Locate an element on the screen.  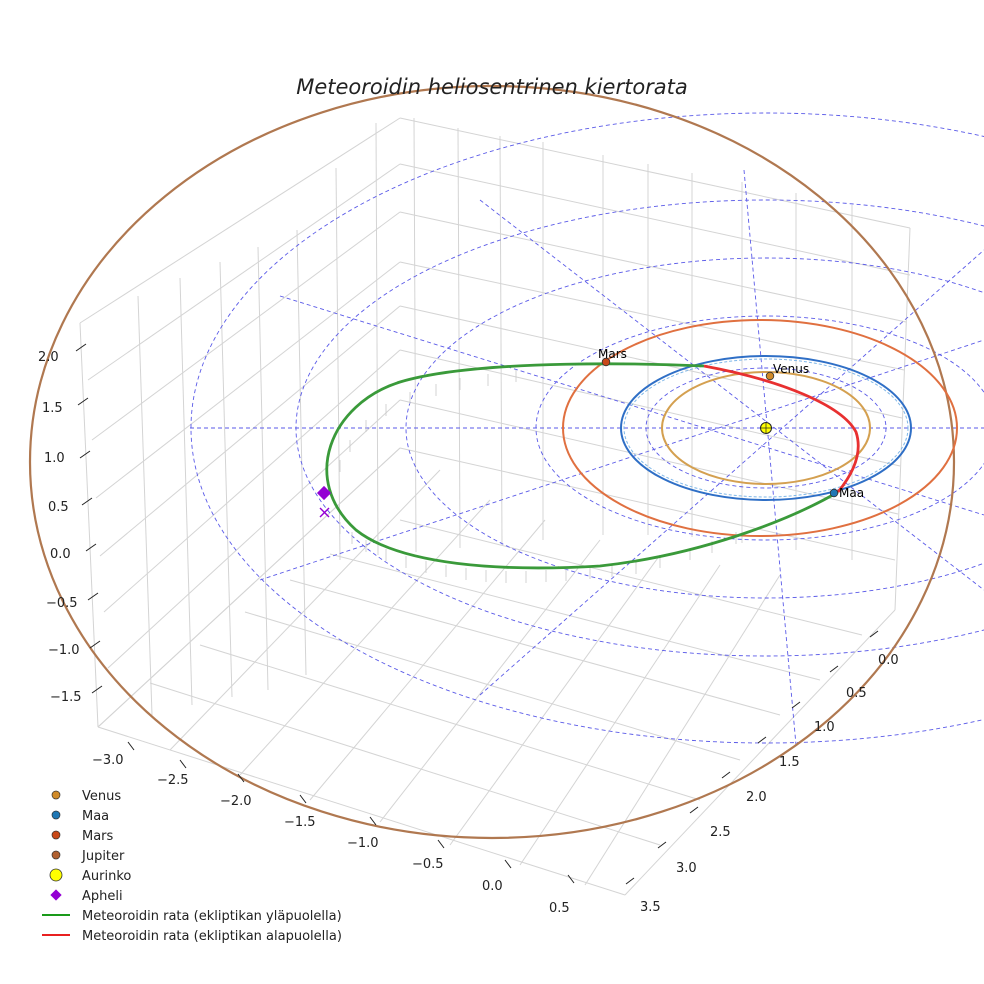
venus-orbit is located at coordinates (766, 428).